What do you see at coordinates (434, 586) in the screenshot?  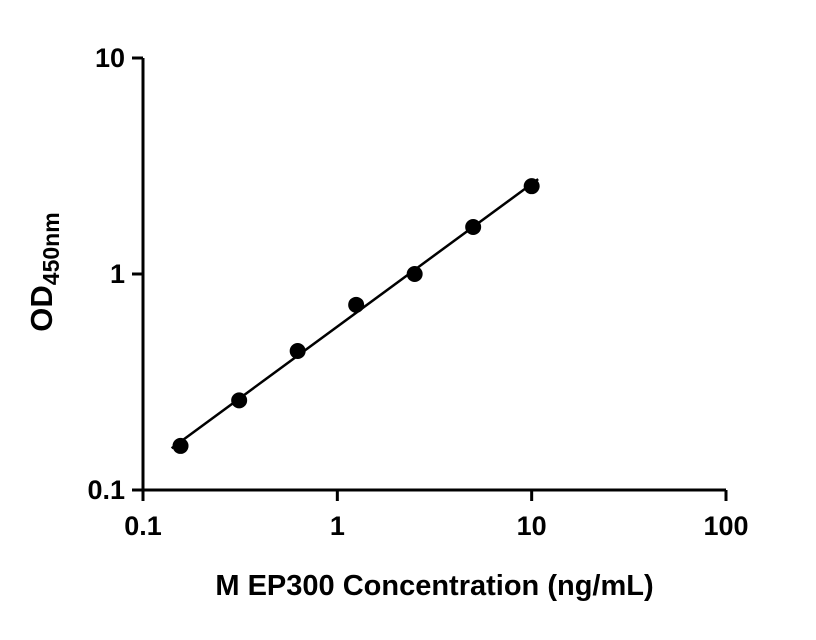 I see `x-axis-title: M EP300 Concentration (ng/mL)` at bounding box center [434, 586].